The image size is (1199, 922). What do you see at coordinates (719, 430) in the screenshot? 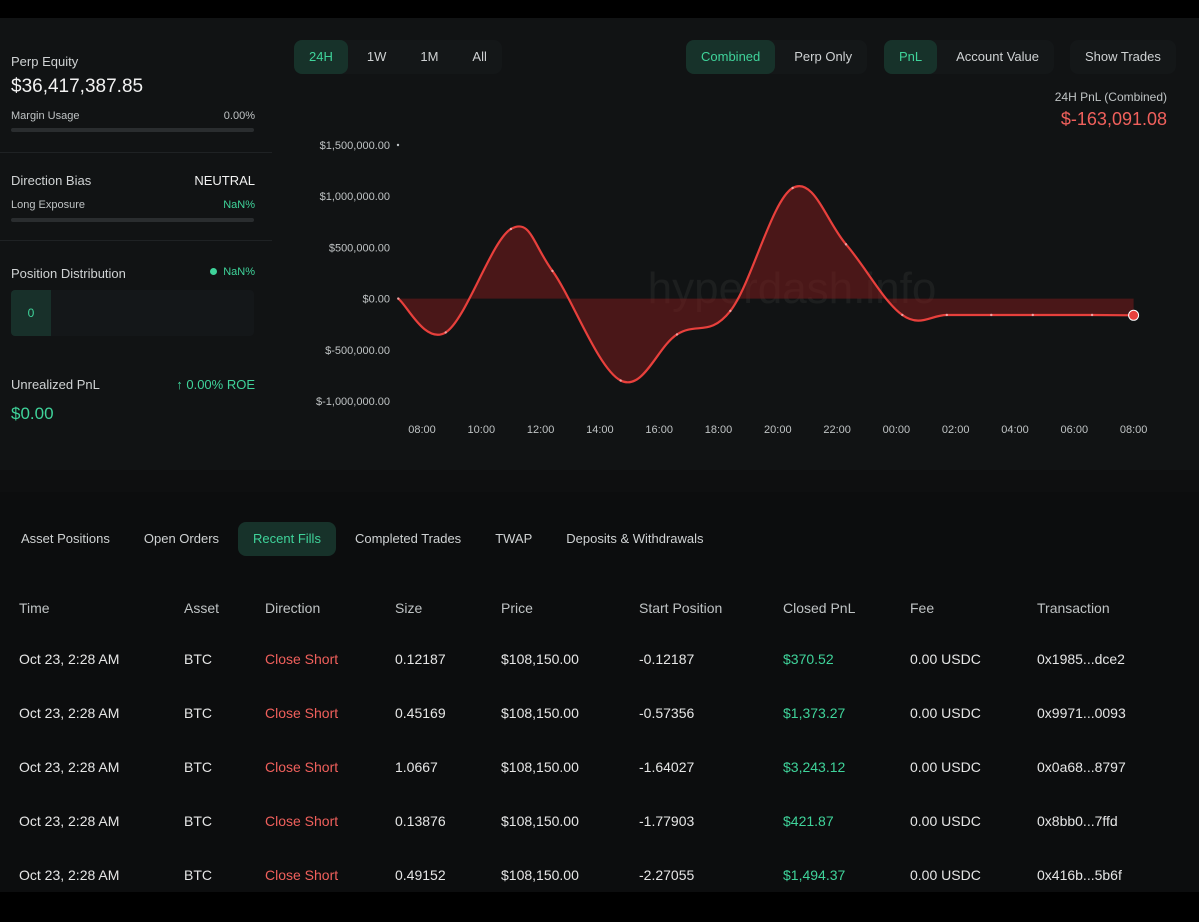
I see `x-tick-label: 18:00` at bounding box center [719, 430].